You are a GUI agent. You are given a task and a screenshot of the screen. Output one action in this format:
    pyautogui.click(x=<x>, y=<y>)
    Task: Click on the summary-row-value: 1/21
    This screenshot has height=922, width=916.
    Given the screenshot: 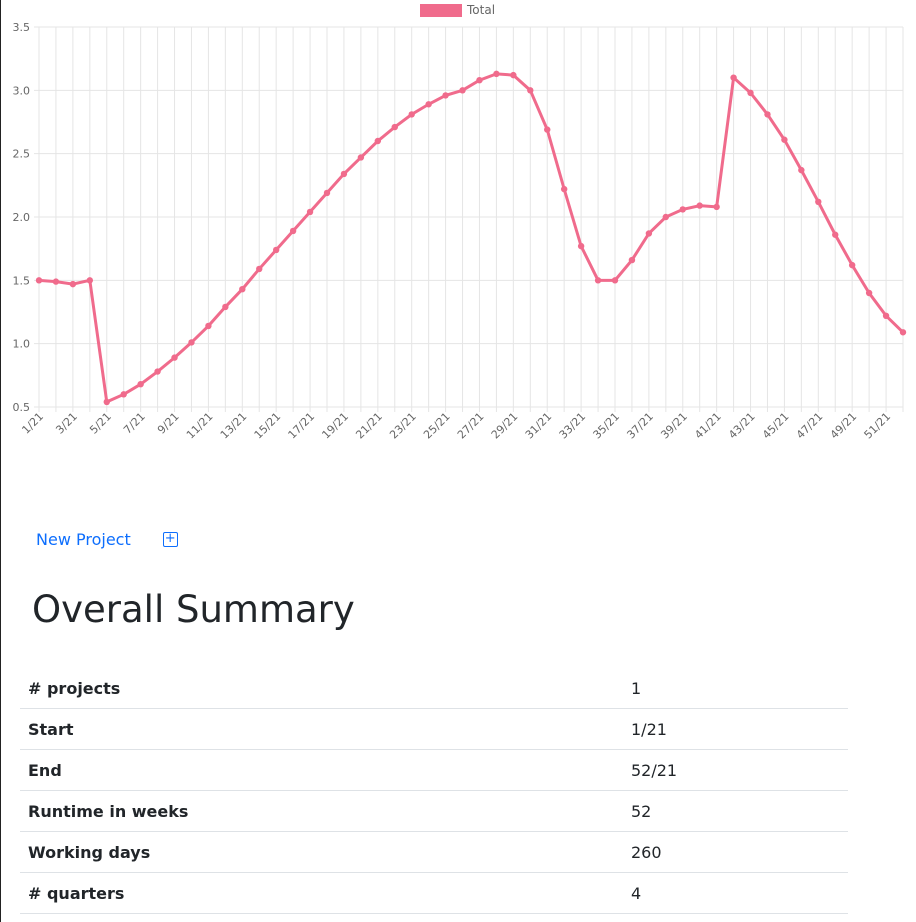 What is the action you would take?
    pyautogui.click(x=735, y=729)
    